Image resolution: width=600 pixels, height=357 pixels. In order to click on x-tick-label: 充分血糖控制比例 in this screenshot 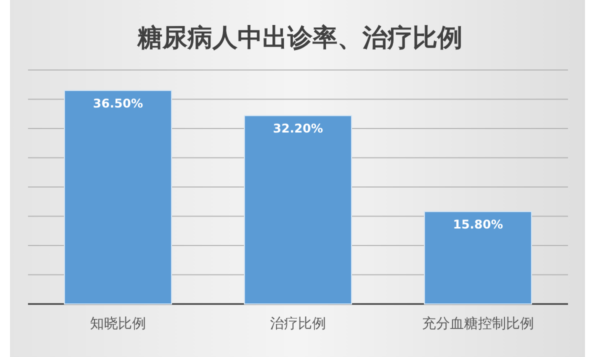, I will do `click(478, 324)`.